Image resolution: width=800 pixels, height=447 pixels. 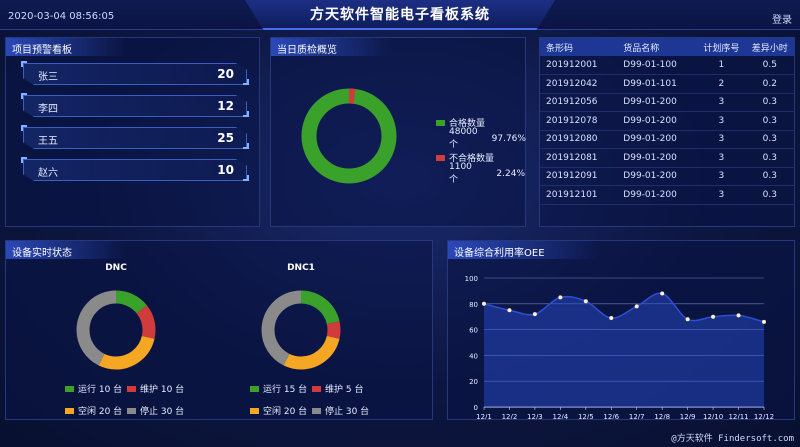 What do you see at coordinates (225, 74) in the screenshot?
I see `warning-item-value: 20` at bounding box center [225, 74].